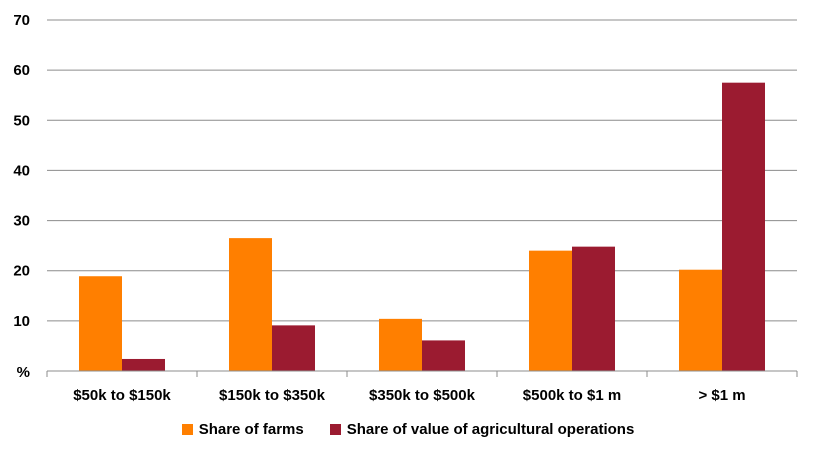  What do you see at coordinates (21, 196) in the screenshot?
I see `y-axis-ticks: 10 20 30 40 50 60 70%` at bounding box center [21, 196].